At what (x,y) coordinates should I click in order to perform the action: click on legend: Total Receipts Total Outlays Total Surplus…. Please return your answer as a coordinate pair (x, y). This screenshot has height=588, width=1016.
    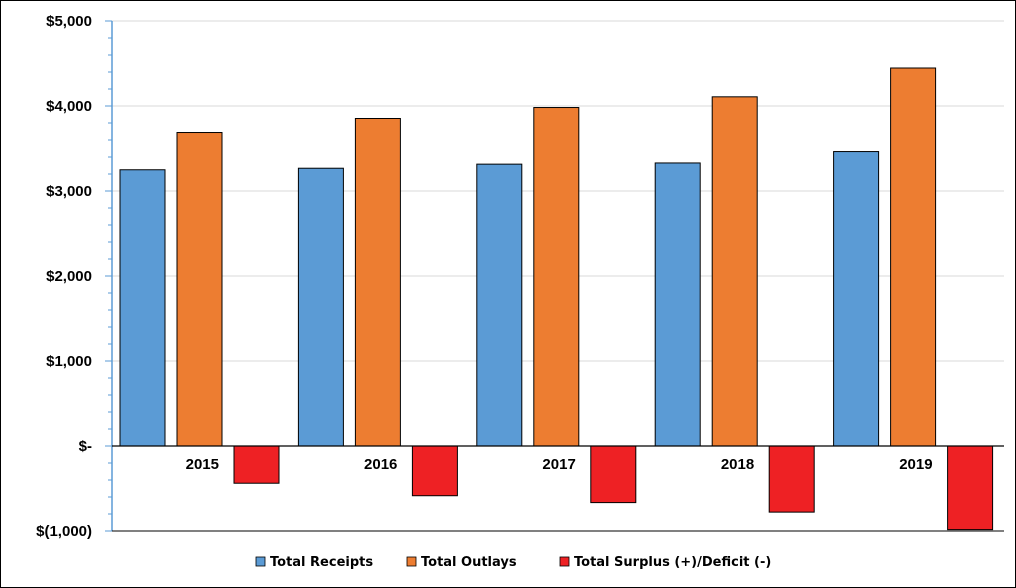
    Looking at the image, I should click on (513, 562).